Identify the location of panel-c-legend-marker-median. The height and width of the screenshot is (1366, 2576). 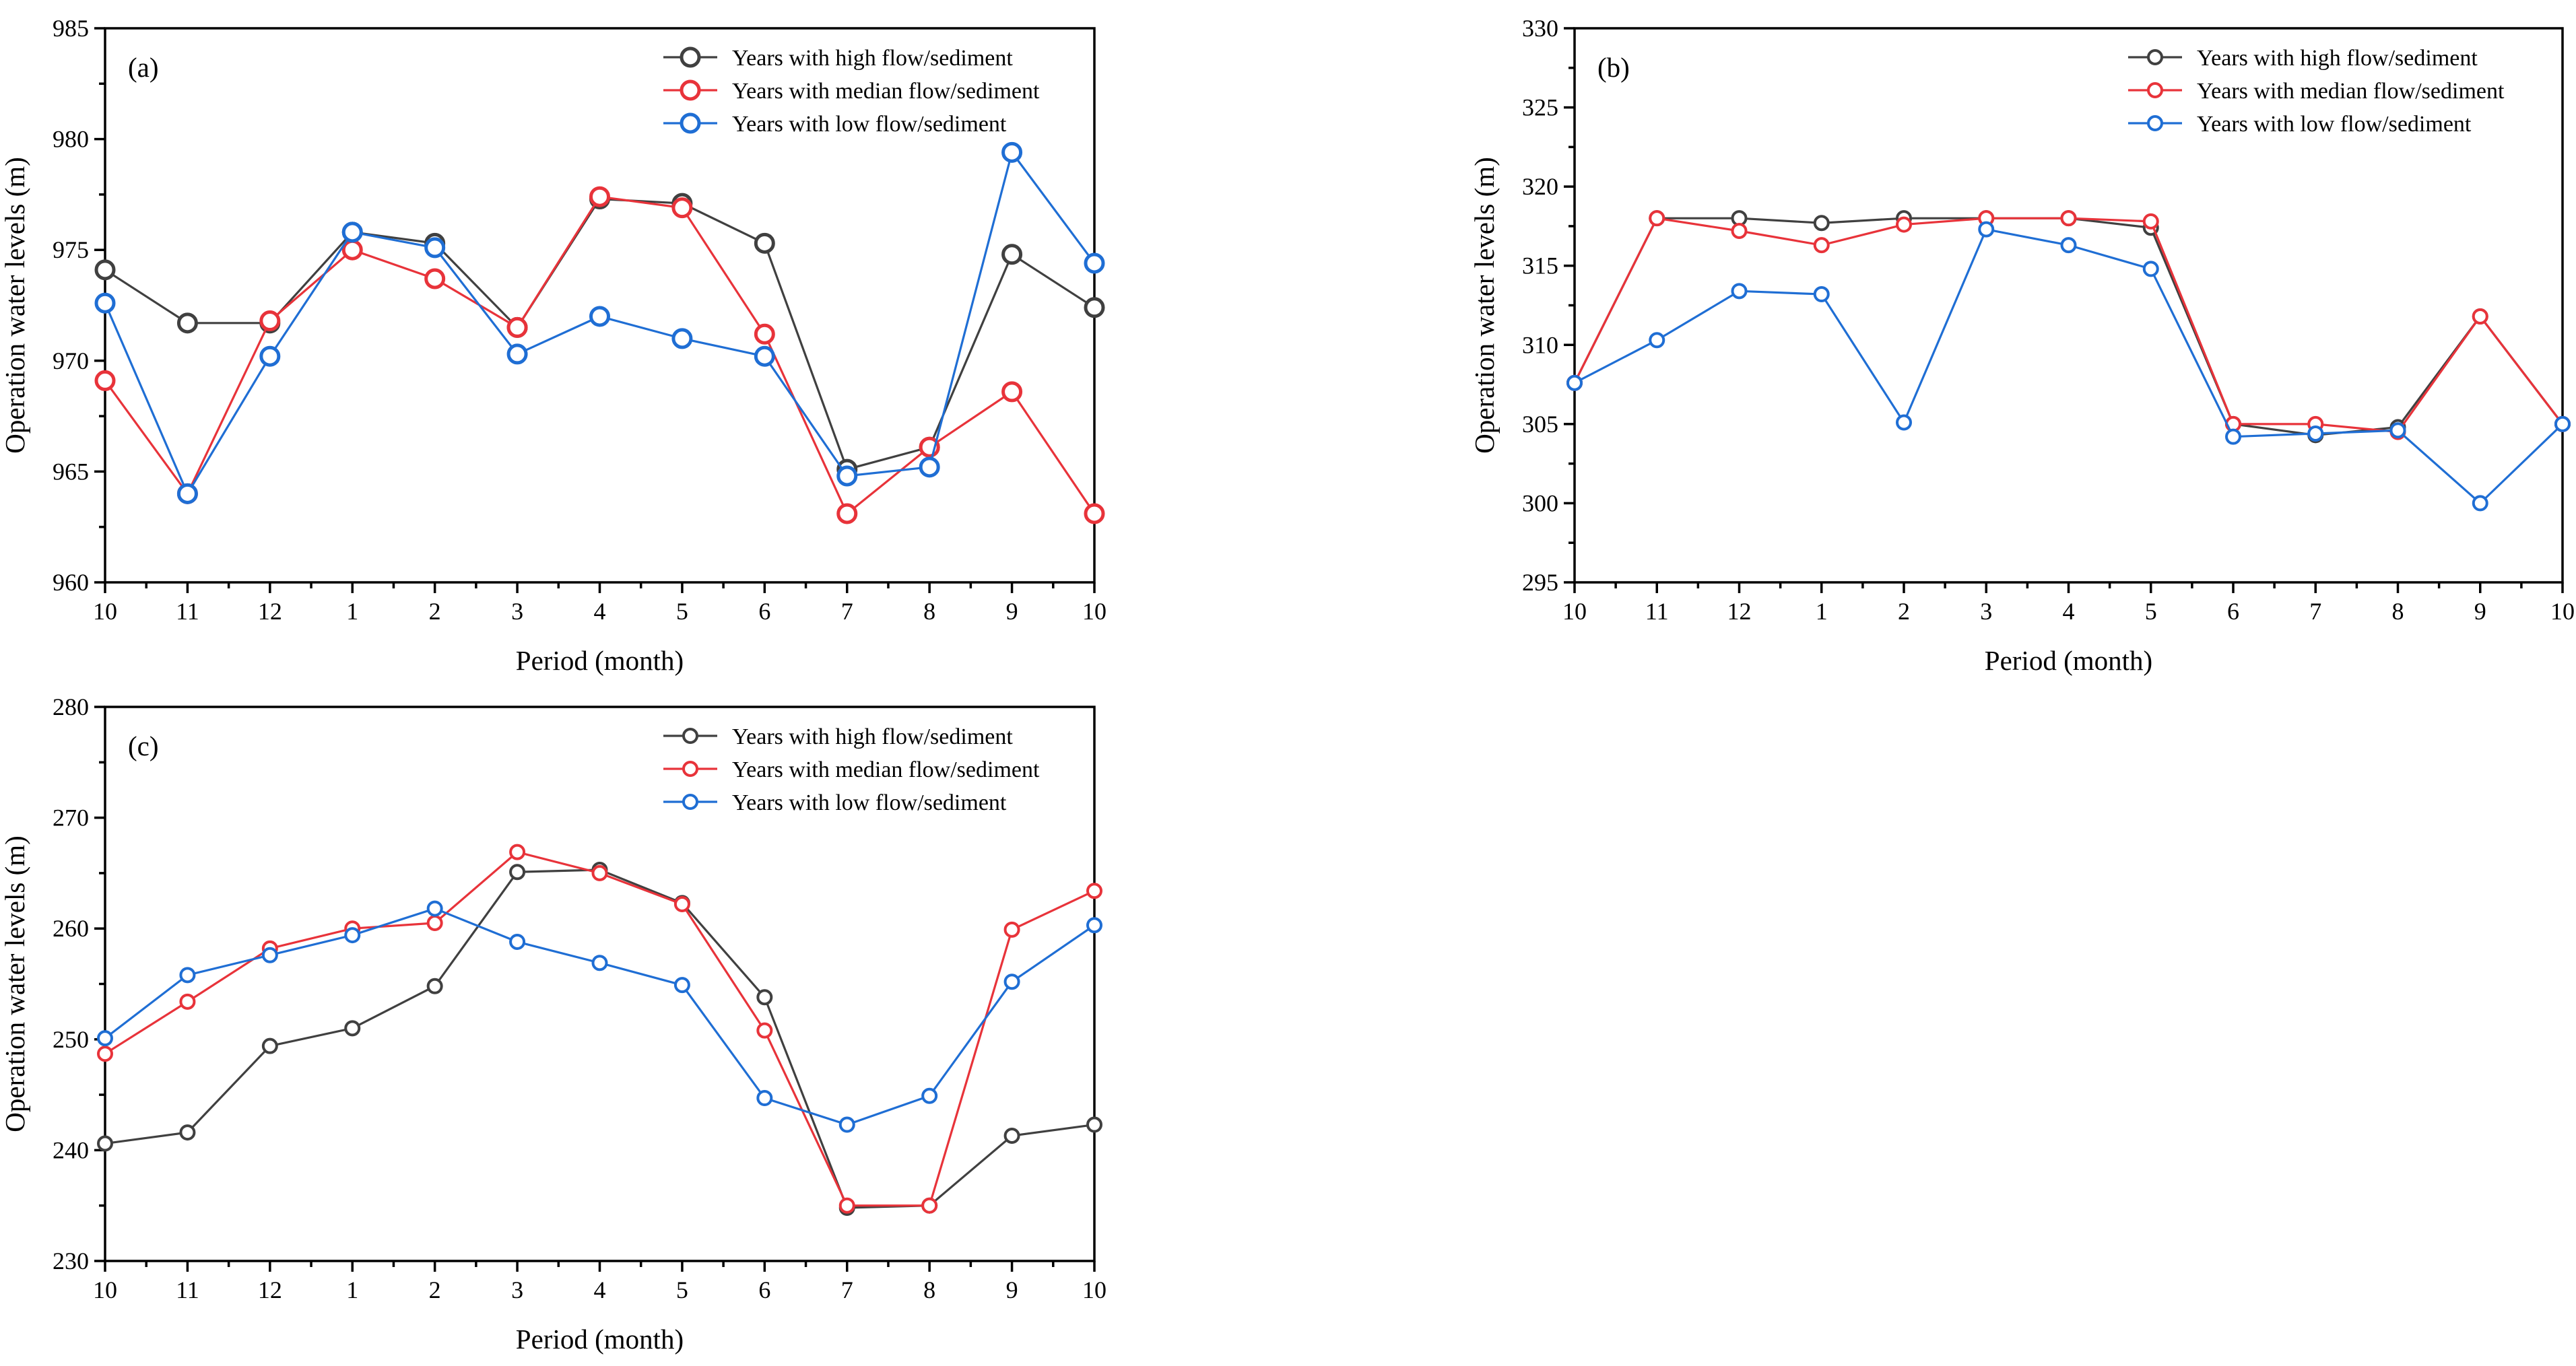
(690, 769).